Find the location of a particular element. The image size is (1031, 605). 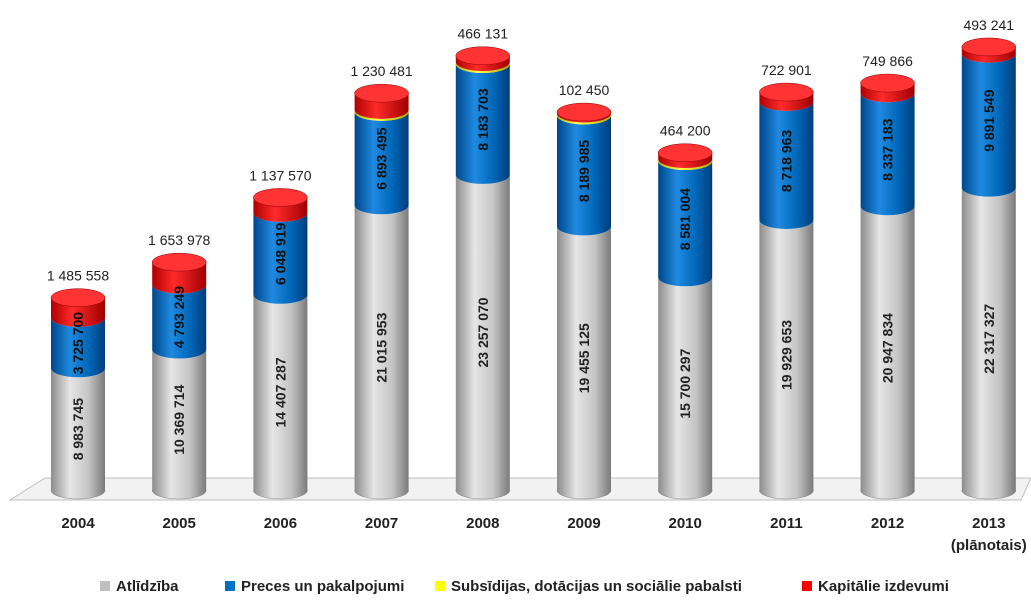

bar-subs-dijas-dot-cijas-un-soci-lie-pabalsti-2007 is located at coordinates (381, 115).